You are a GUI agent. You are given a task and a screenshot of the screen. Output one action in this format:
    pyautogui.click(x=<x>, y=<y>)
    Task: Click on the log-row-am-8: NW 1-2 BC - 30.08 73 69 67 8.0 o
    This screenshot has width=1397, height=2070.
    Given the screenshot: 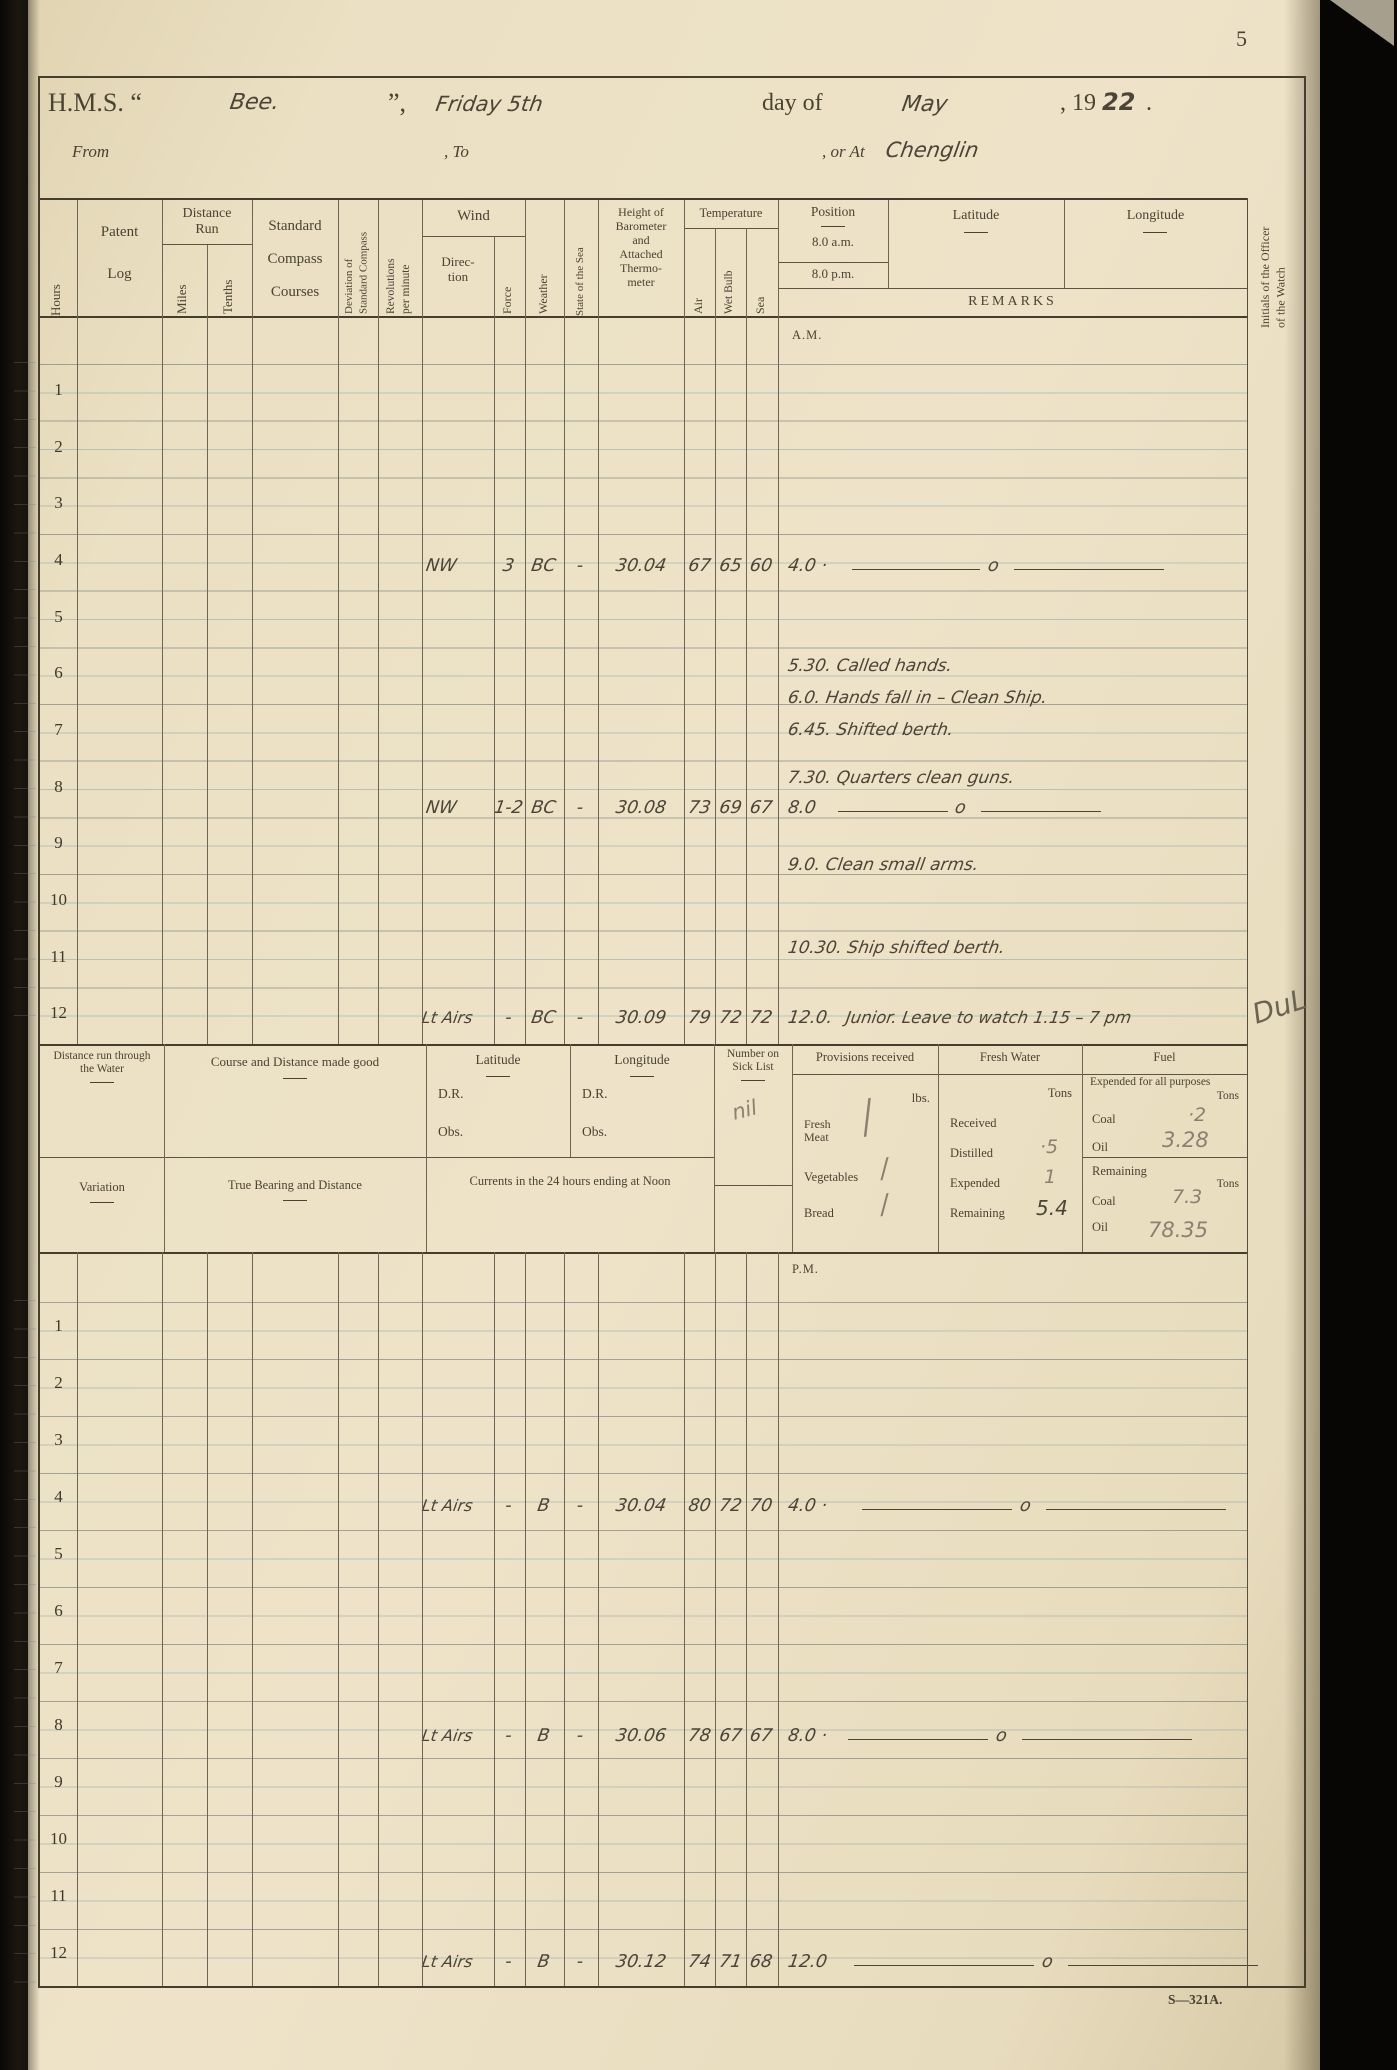 What is the action you would take?
    pyautogui.click(x=643, y=814)
    